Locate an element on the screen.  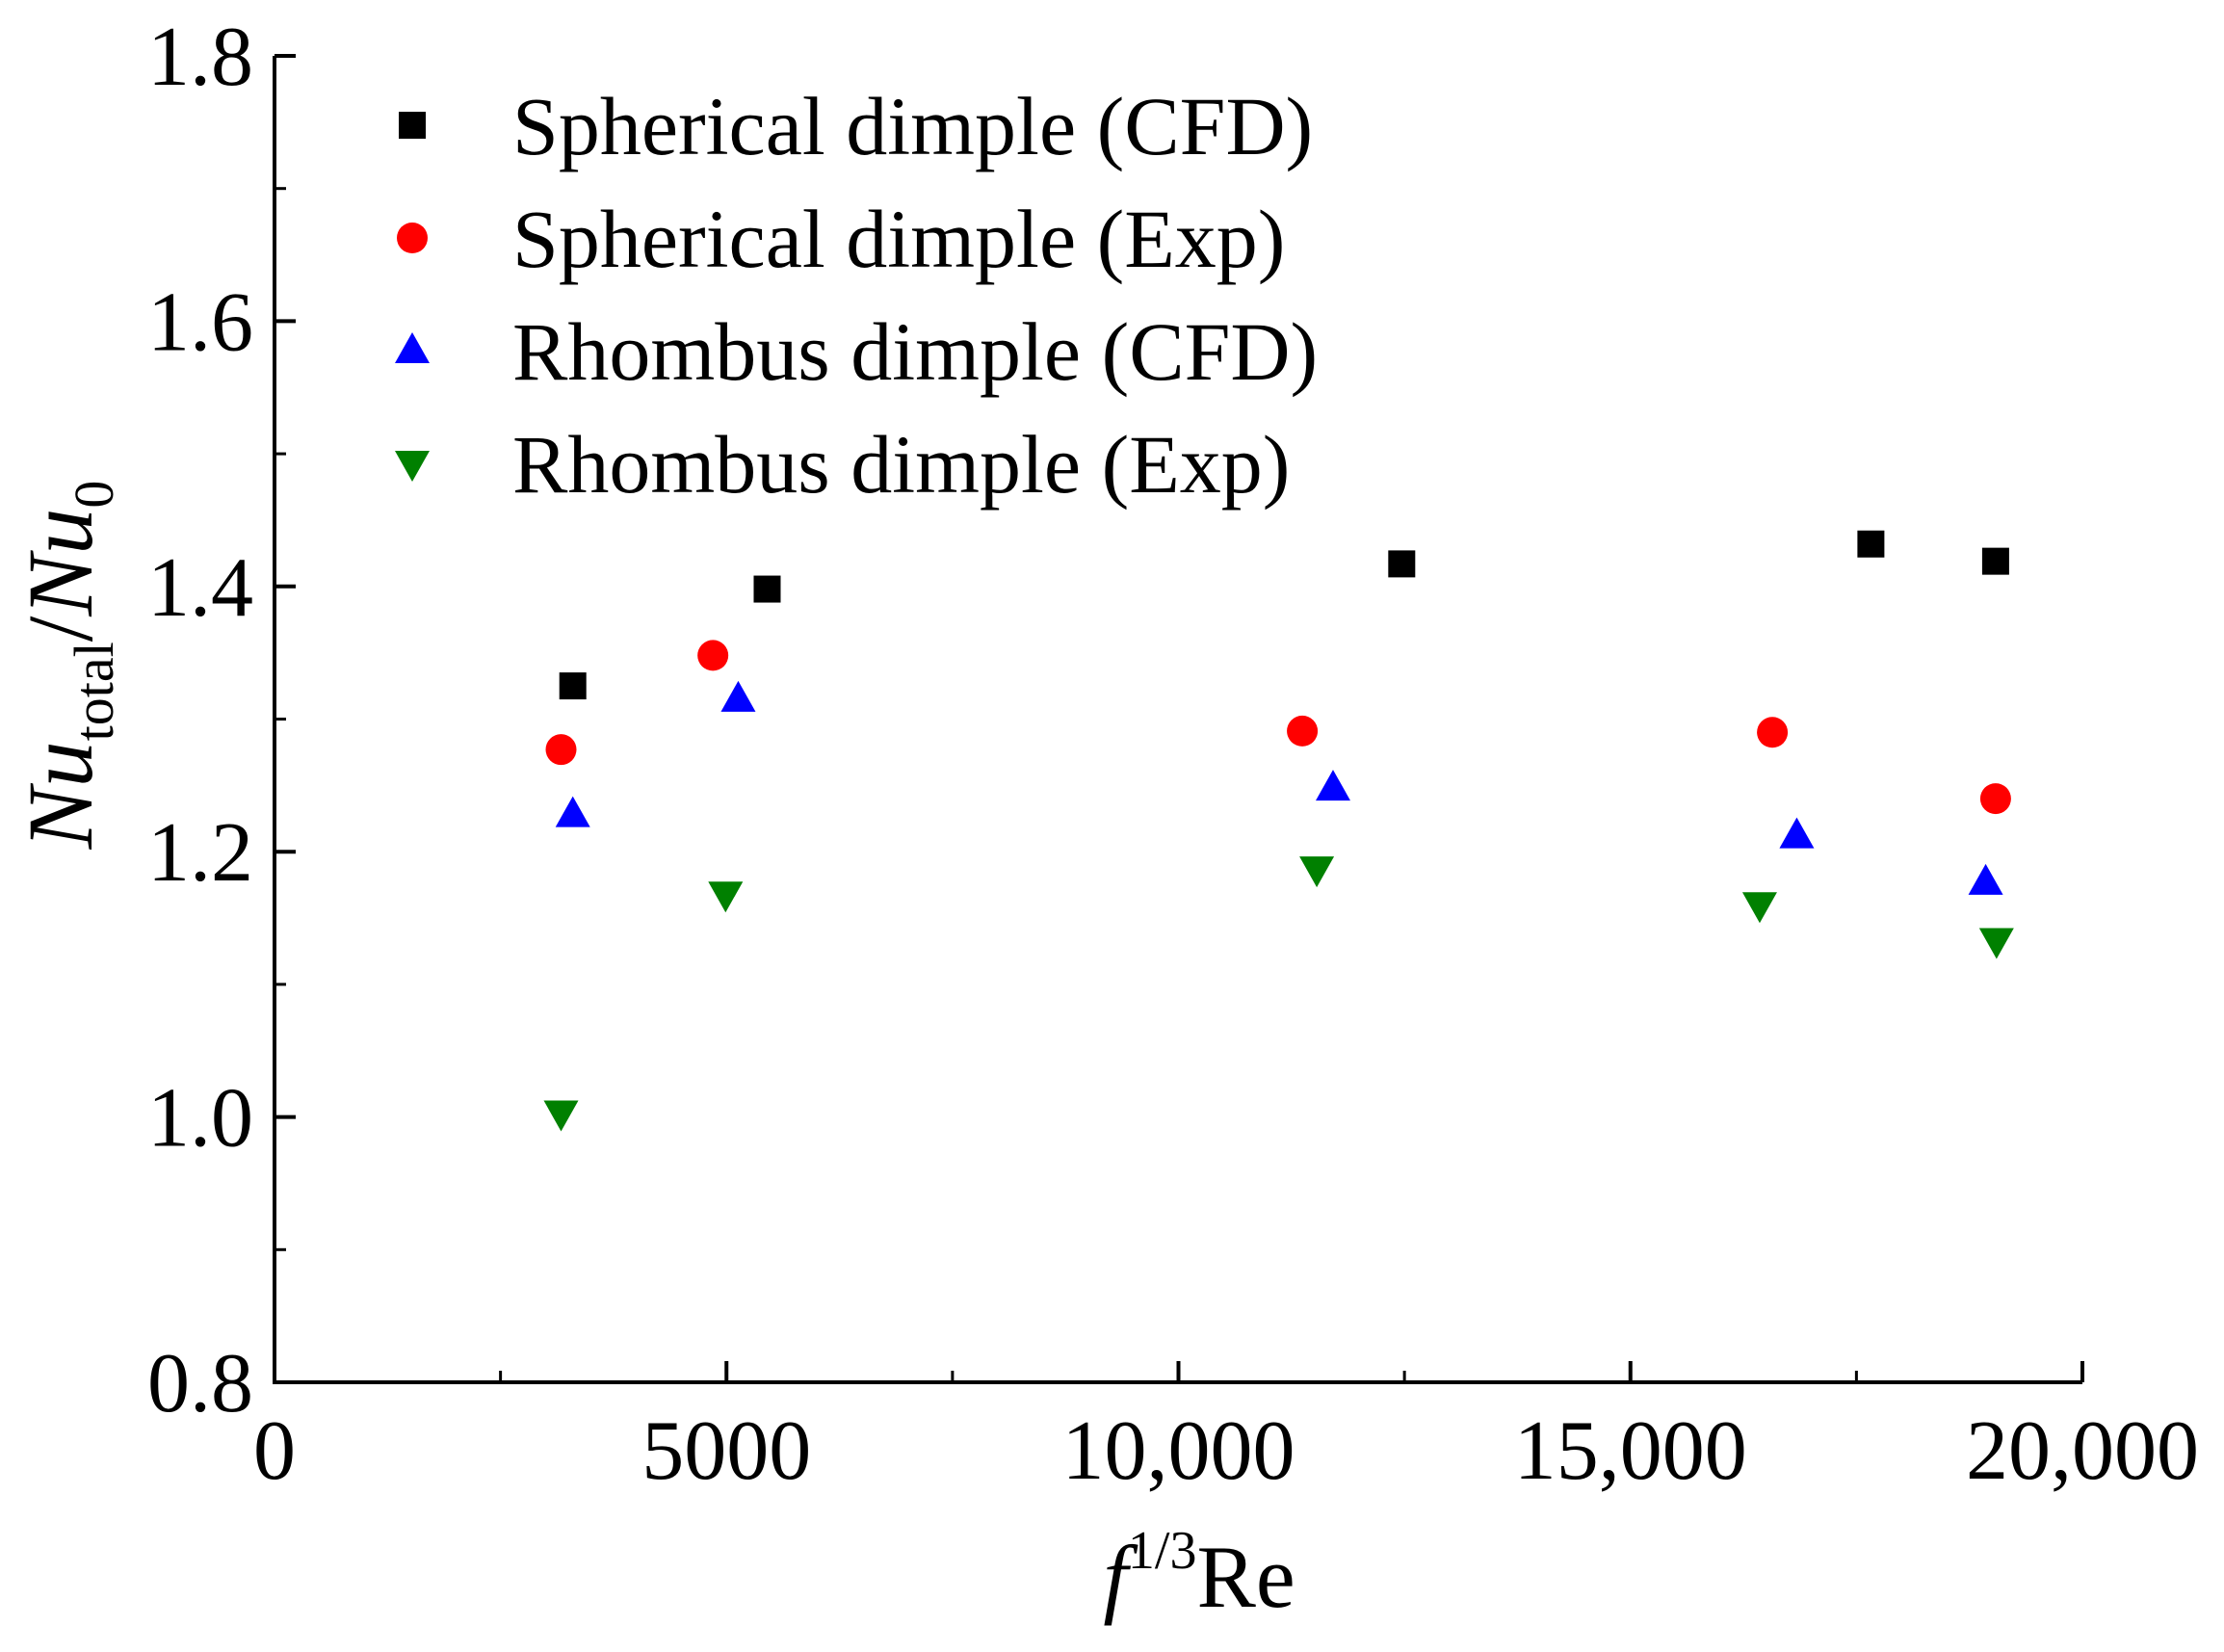
y-tick-label: 1.0 is located at coordinates (200, 1119).